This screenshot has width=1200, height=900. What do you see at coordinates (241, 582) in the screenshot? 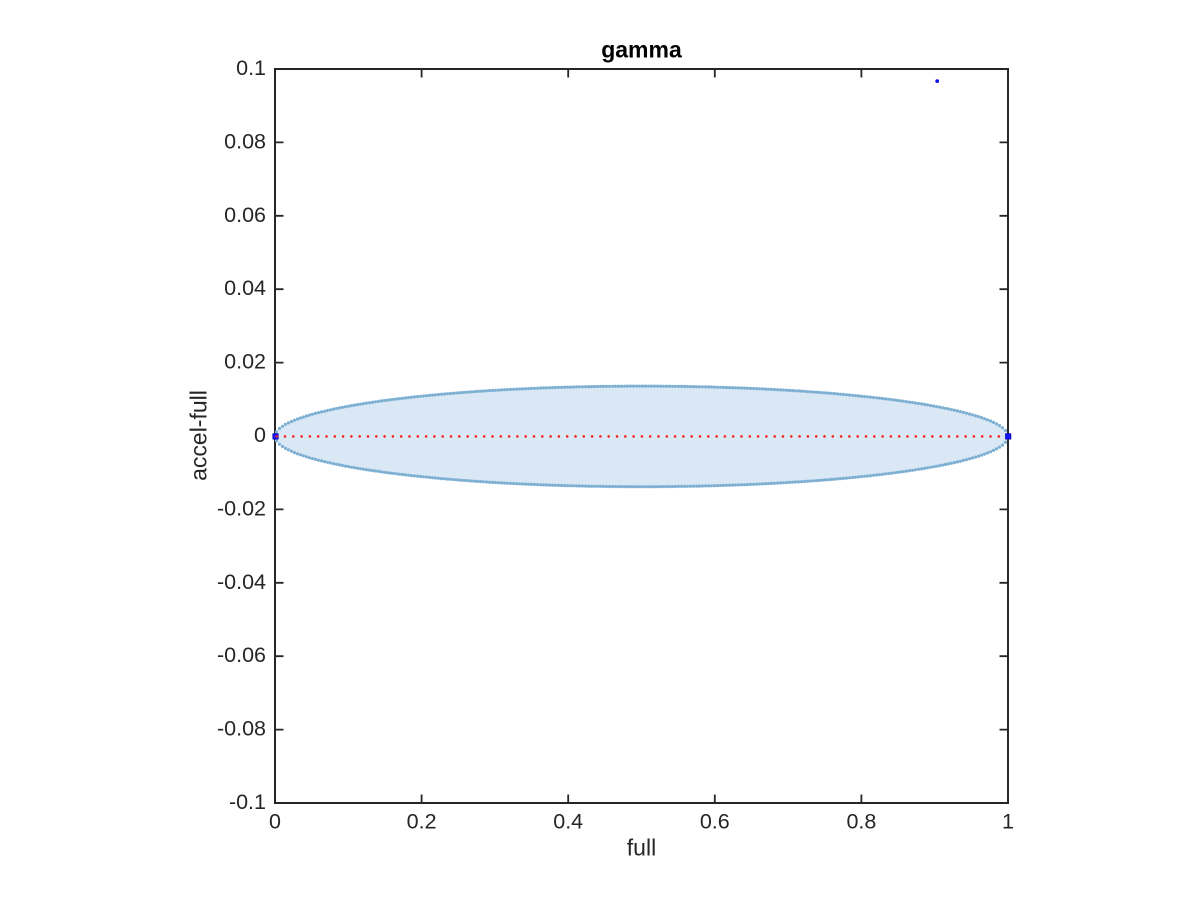
I see `svg-text: -0.04` at bounding box center [241, 582].